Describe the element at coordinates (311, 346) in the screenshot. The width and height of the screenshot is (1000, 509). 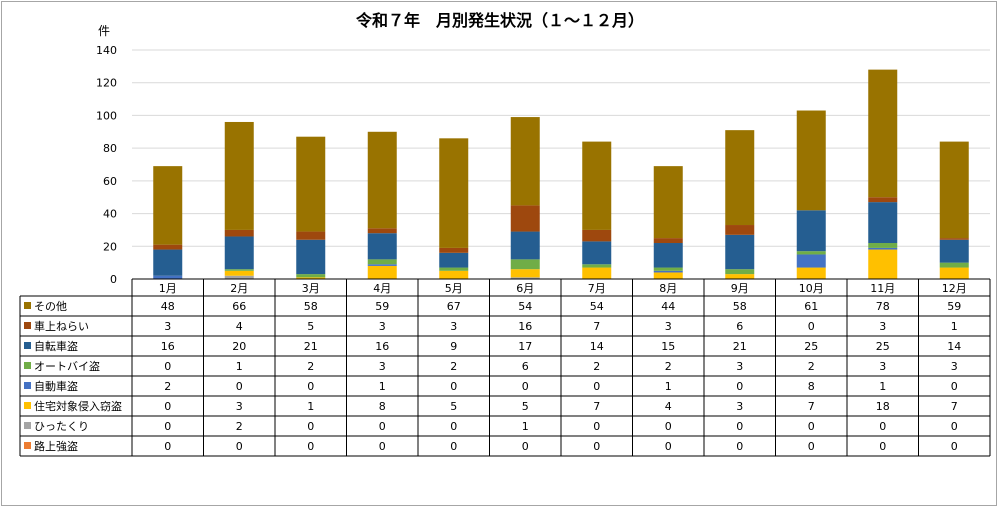
I see `data-label: 21` at that location.